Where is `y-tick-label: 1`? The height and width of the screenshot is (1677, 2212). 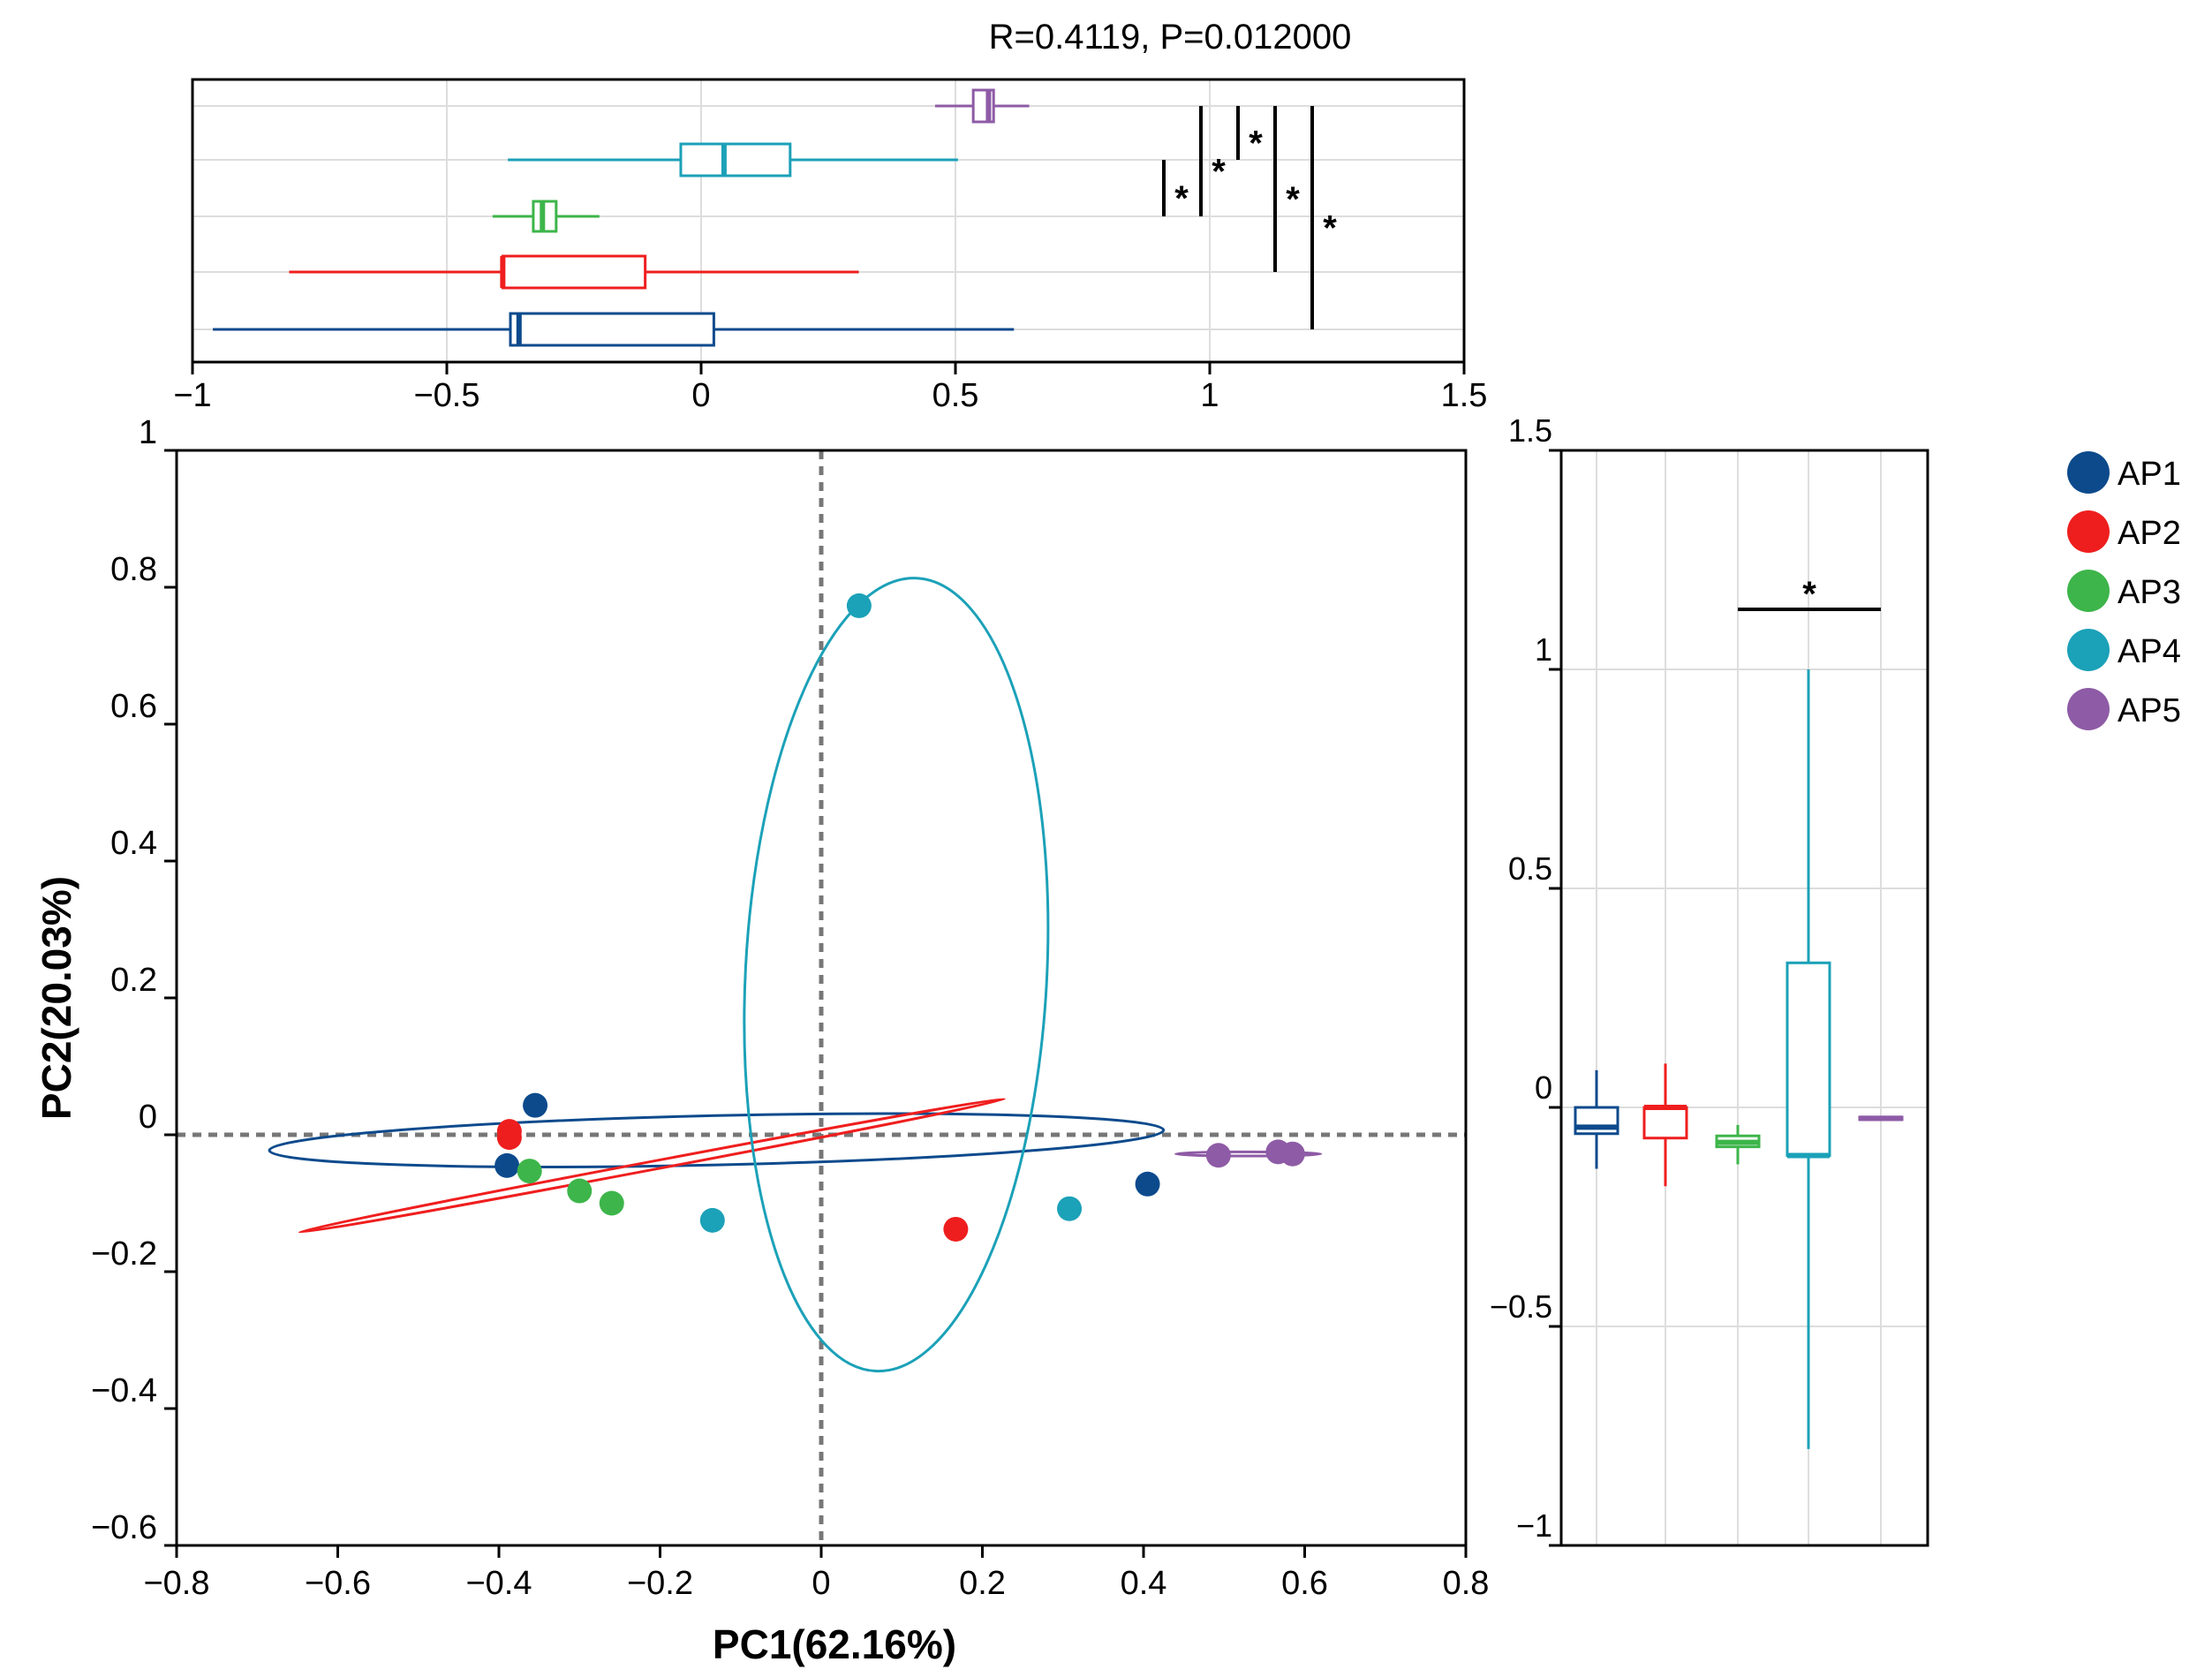
y-tick-label: 1 is located at coordinates (148, 432).